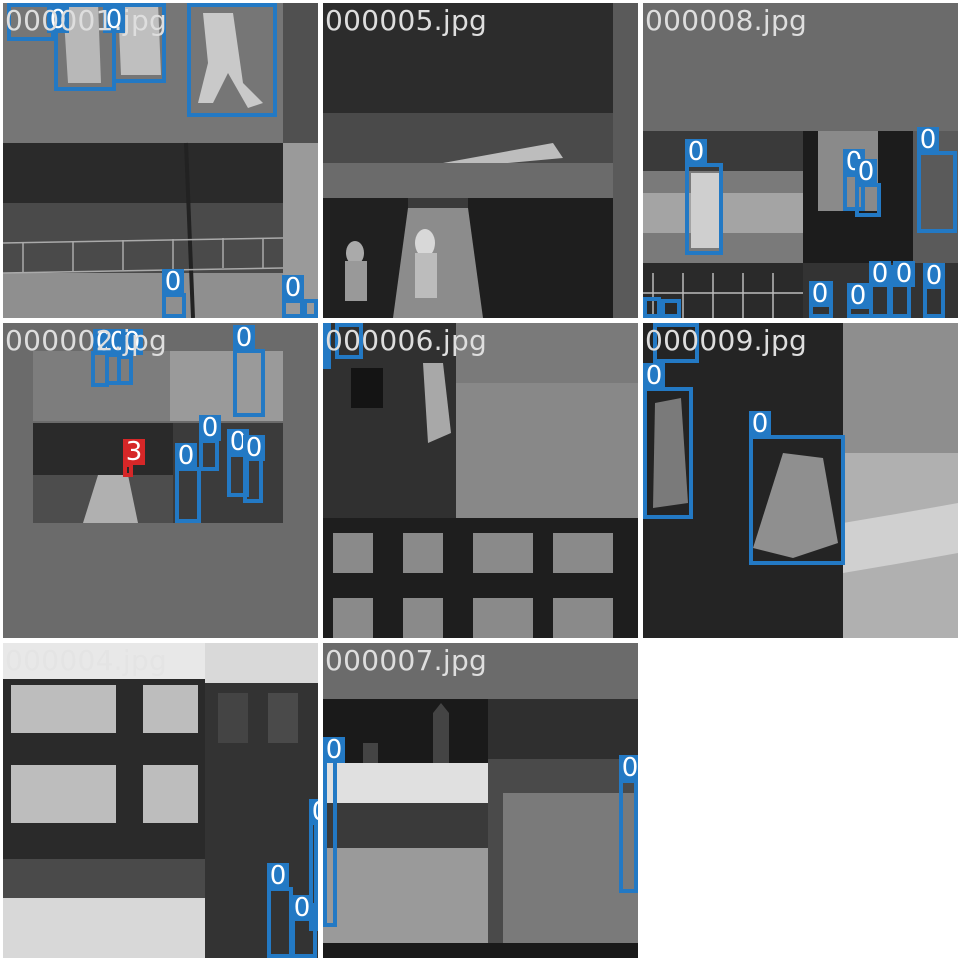  Describe the element at coordinates (800, 160) in the screenshot. I see `mosaic-tile-000008: 0 0 0 0 0 0 0 0 0 000008.jpg` at that location.